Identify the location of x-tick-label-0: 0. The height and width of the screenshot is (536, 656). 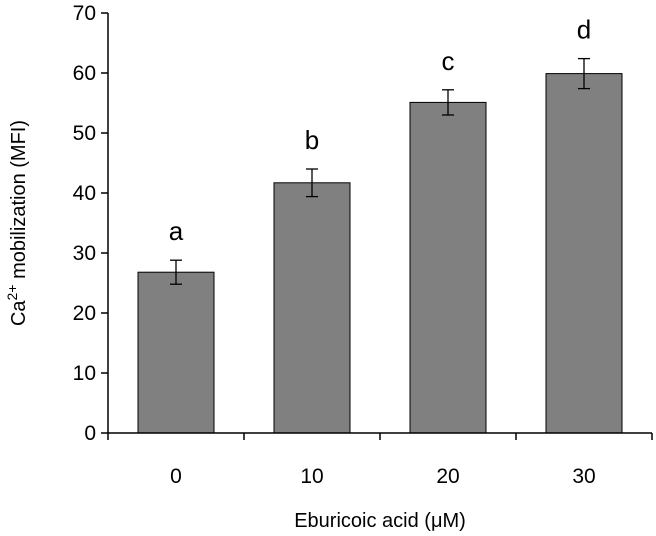
(176, 476).